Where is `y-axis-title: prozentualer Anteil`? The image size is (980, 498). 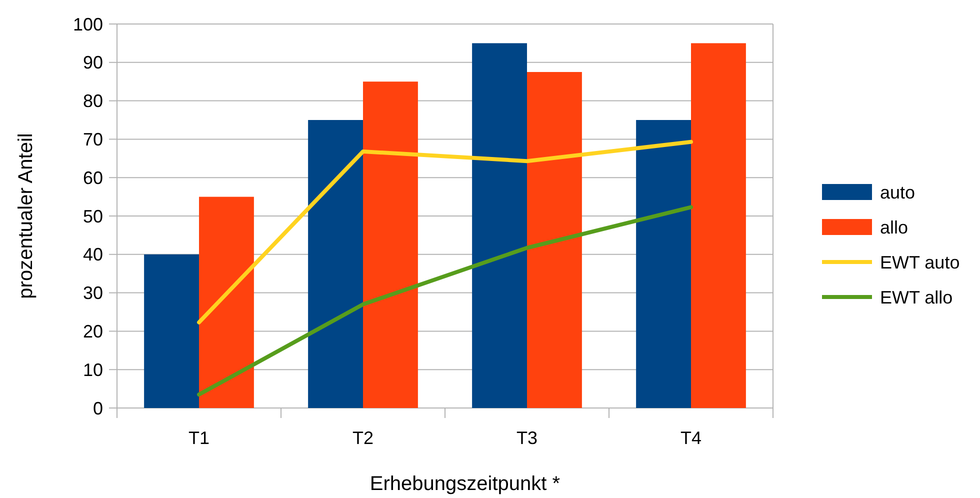
y-axis-title: prozentualer Anteil is located at coordinates (26, 216).